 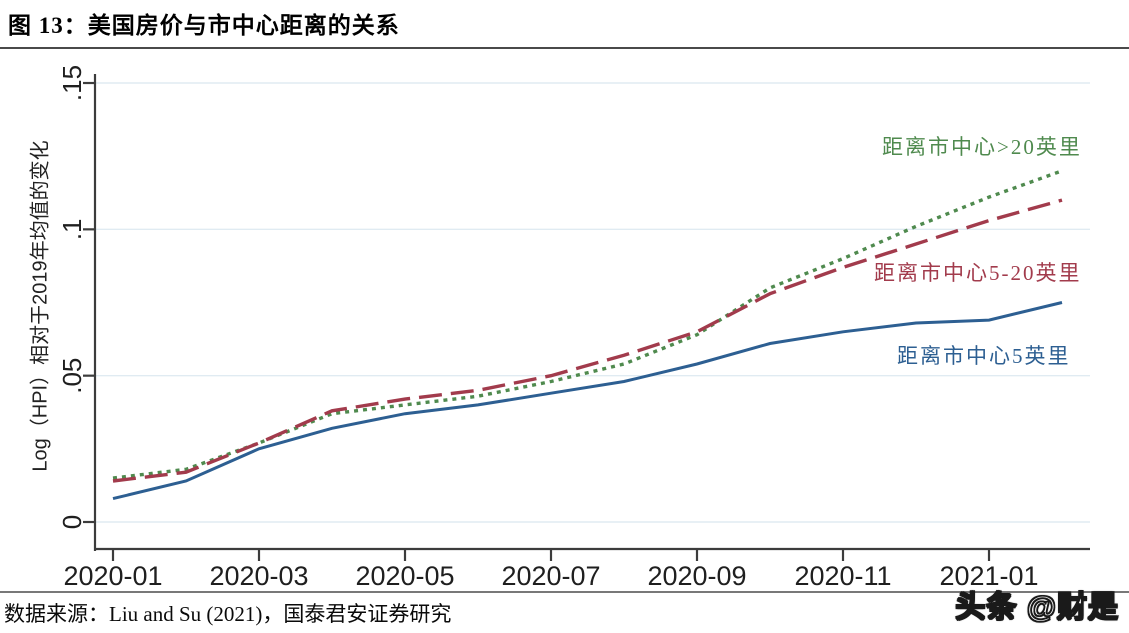 I want to click on x-tick-label: 2020-11, so click(x=842, y=576).